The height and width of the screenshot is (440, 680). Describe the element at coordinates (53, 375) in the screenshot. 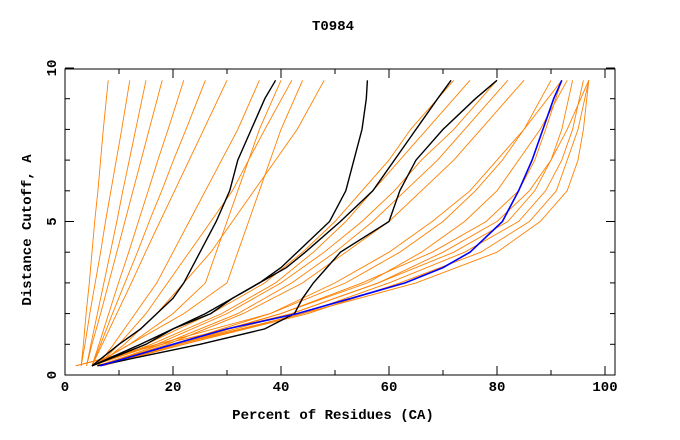

I see `y-tick-label: 0` at that location.